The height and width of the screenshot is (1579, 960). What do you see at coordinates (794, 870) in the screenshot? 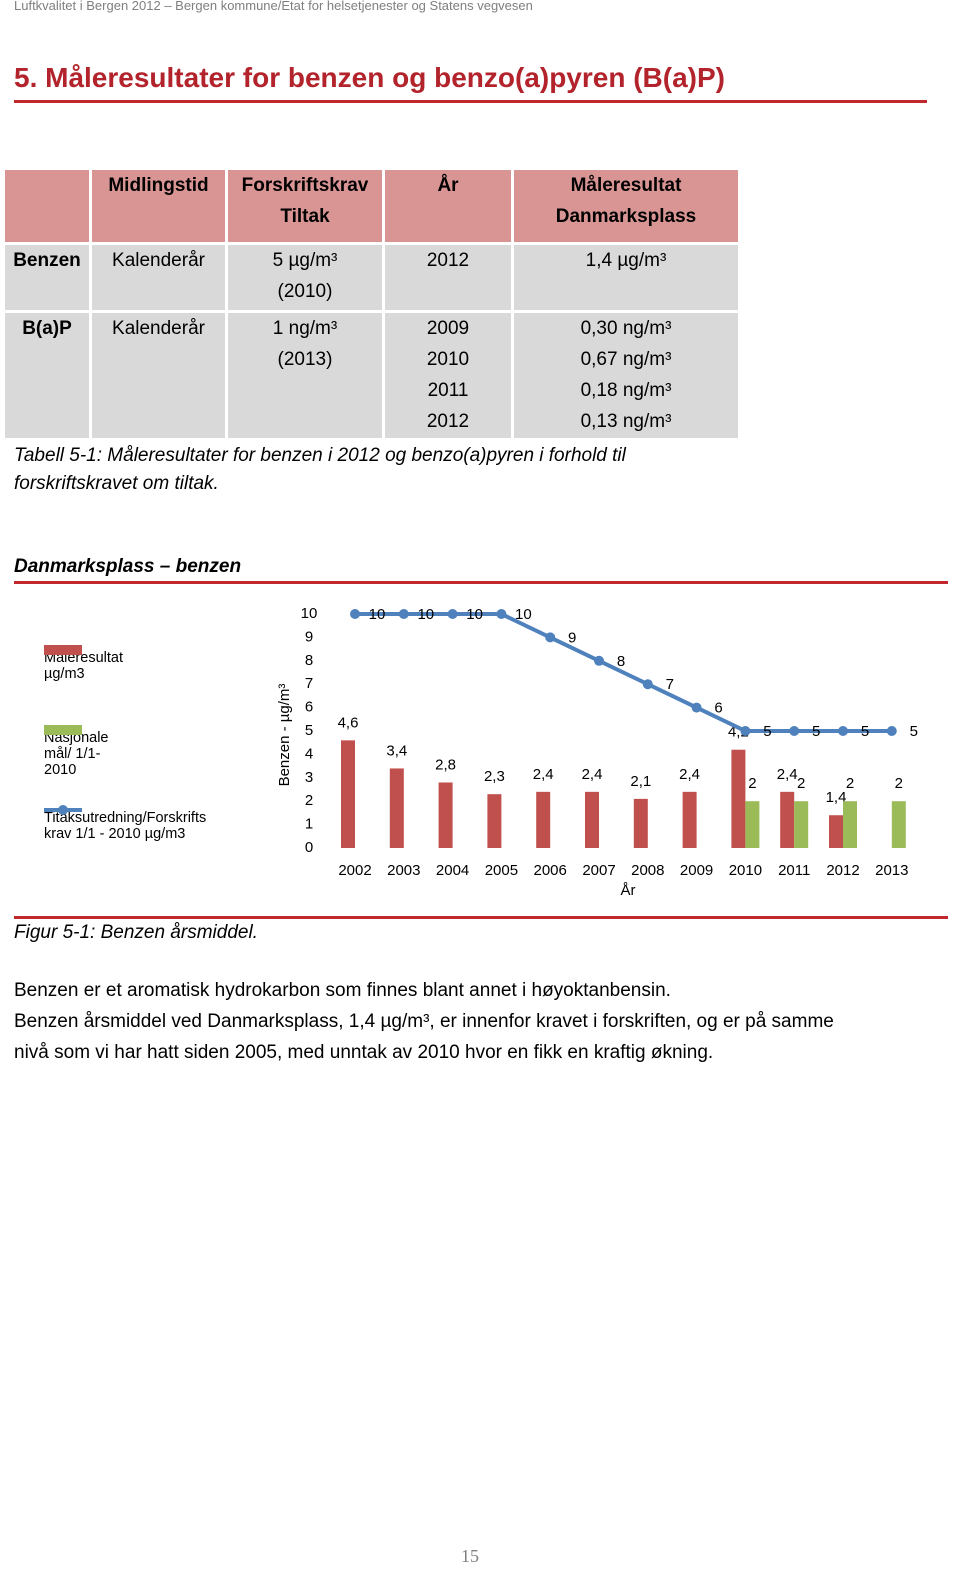
I see `x-tick-label: 2011` at bounding box center [794, 870].